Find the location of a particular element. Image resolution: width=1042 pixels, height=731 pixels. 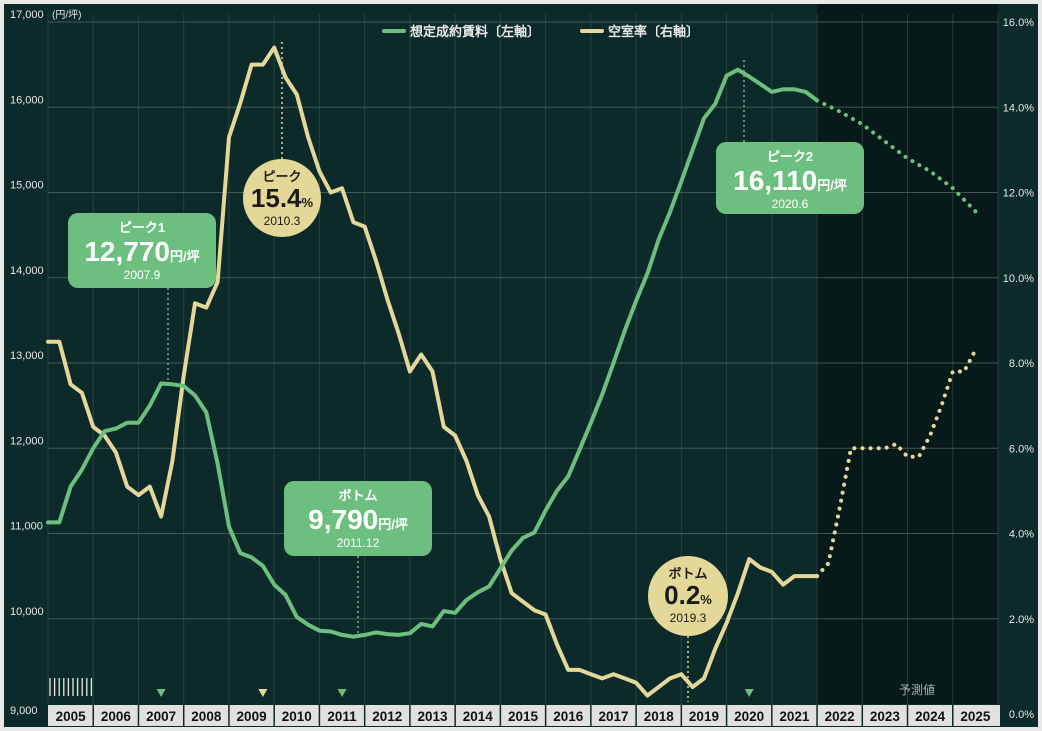

annotation-value-line: 0.2% is located at coordinates (688, 595).